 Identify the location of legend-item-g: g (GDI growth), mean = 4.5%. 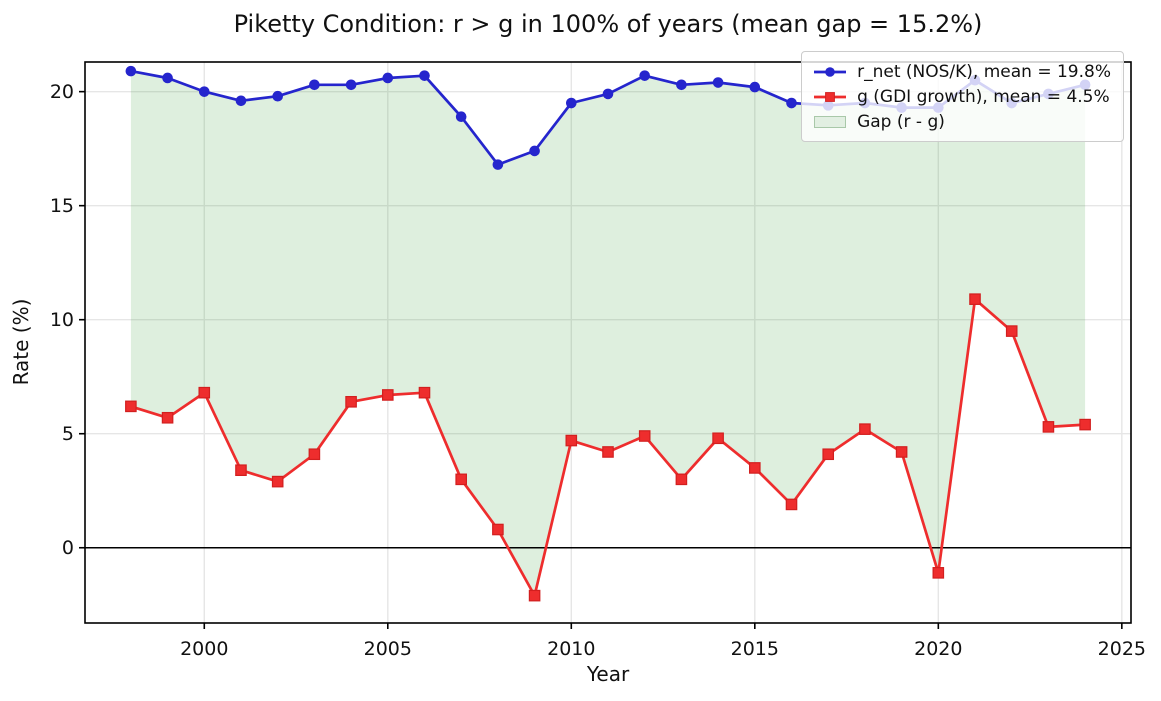
(961, 96).